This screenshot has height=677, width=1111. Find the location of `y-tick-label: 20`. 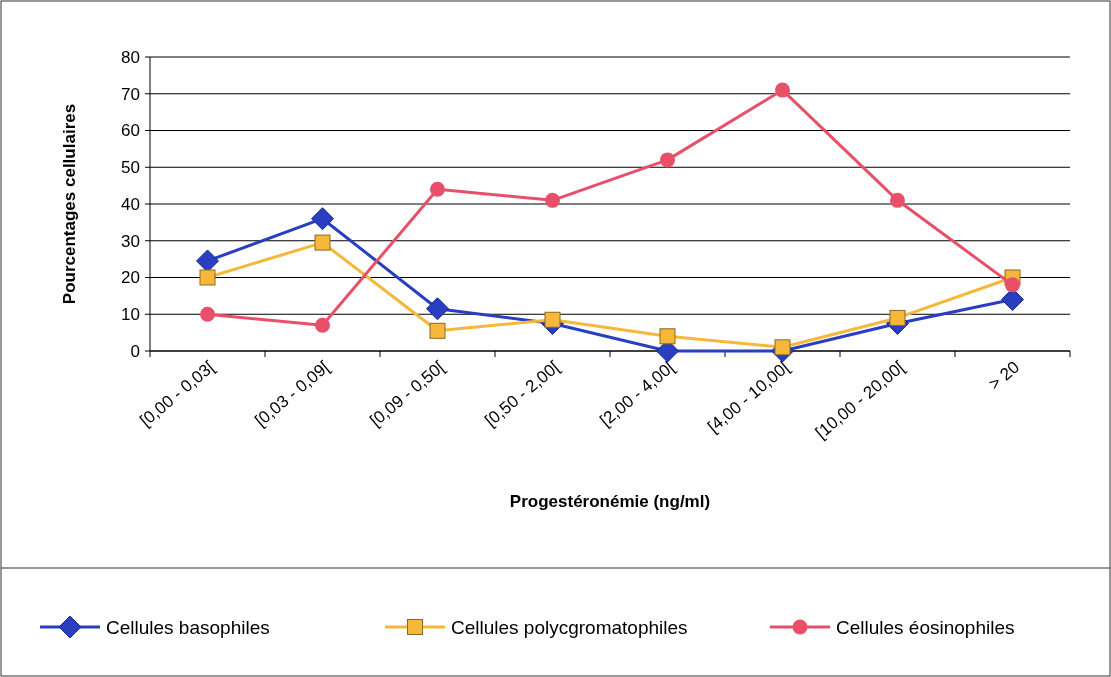

y-tick-label: 20 is located at coordinates (130, 278).